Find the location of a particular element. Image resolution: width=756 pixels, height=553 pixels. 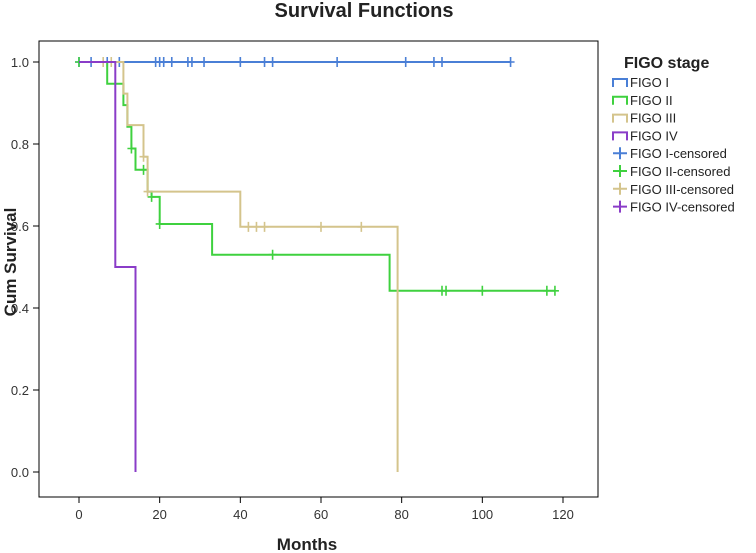

legend-label: FIGO IV-censored is located at coordinates (682, 207).